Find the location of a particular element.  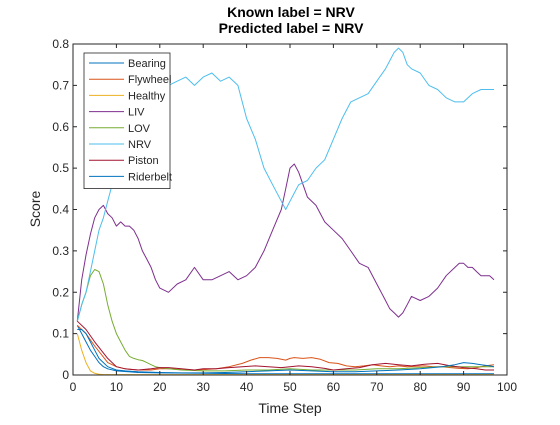

legend-label-healthy: Healthy is located at coordinates (147, 96).